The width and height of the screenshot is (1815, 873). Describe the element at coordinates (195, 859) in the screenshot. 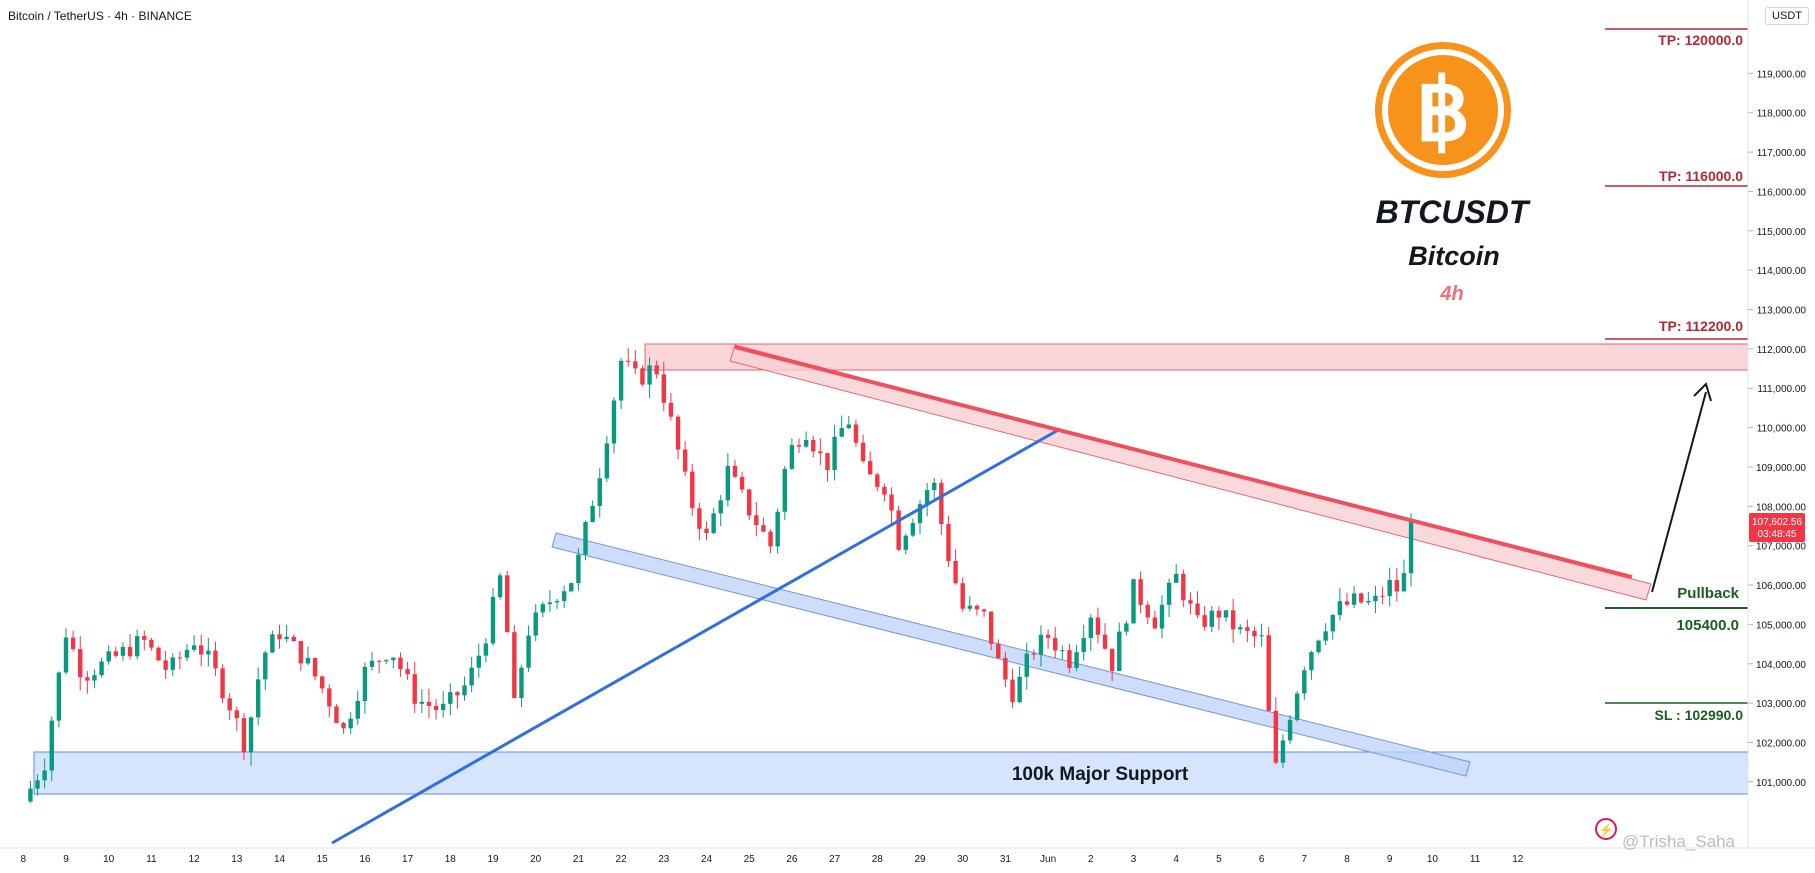

I see `x-tick-label: 12` at that location.